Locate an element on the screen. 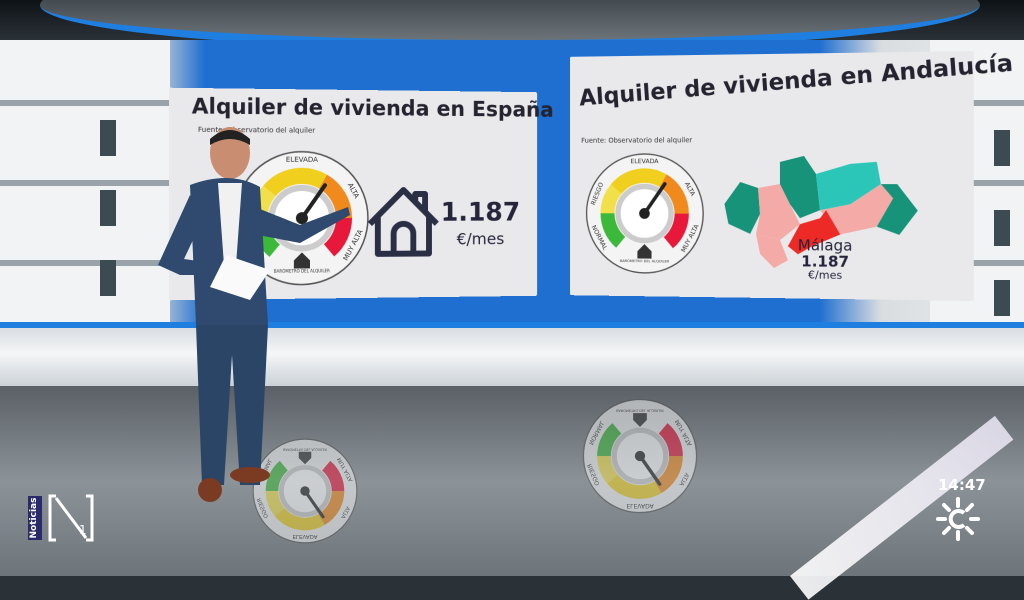  gauge-center is located at coordinates (644, 213).